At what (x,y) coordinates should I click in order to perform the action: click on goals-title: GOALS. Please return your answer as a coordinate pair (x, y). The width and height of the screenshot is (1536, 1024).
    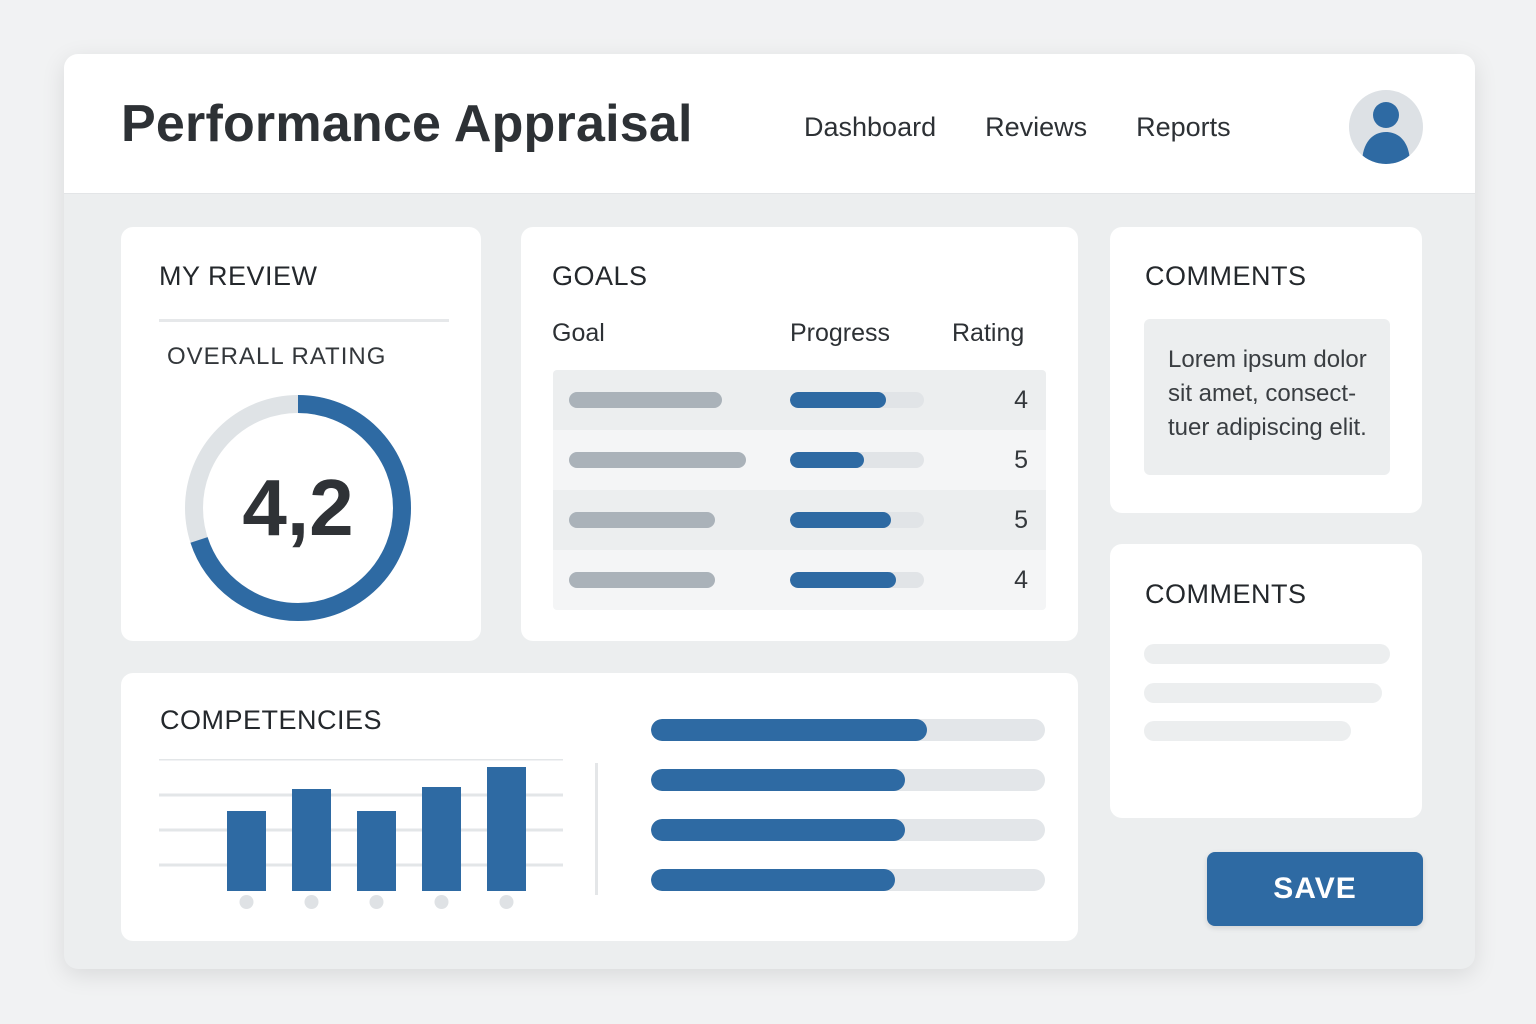
    Looking at the image, I should click on (600, 276).